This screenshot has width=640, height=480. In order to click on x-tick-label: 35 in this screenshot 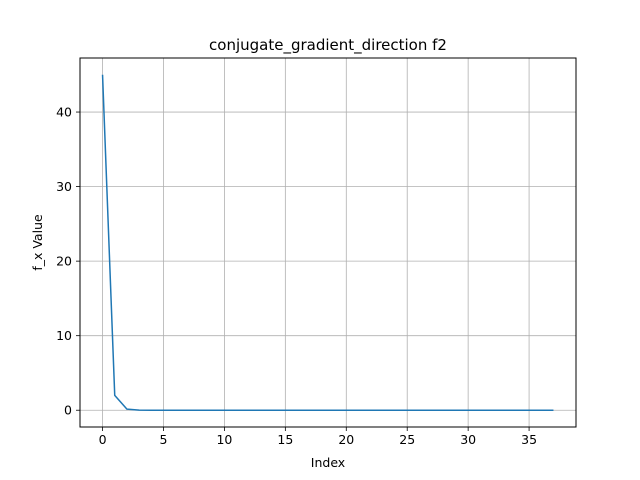, I will do `click(529, 439)`.